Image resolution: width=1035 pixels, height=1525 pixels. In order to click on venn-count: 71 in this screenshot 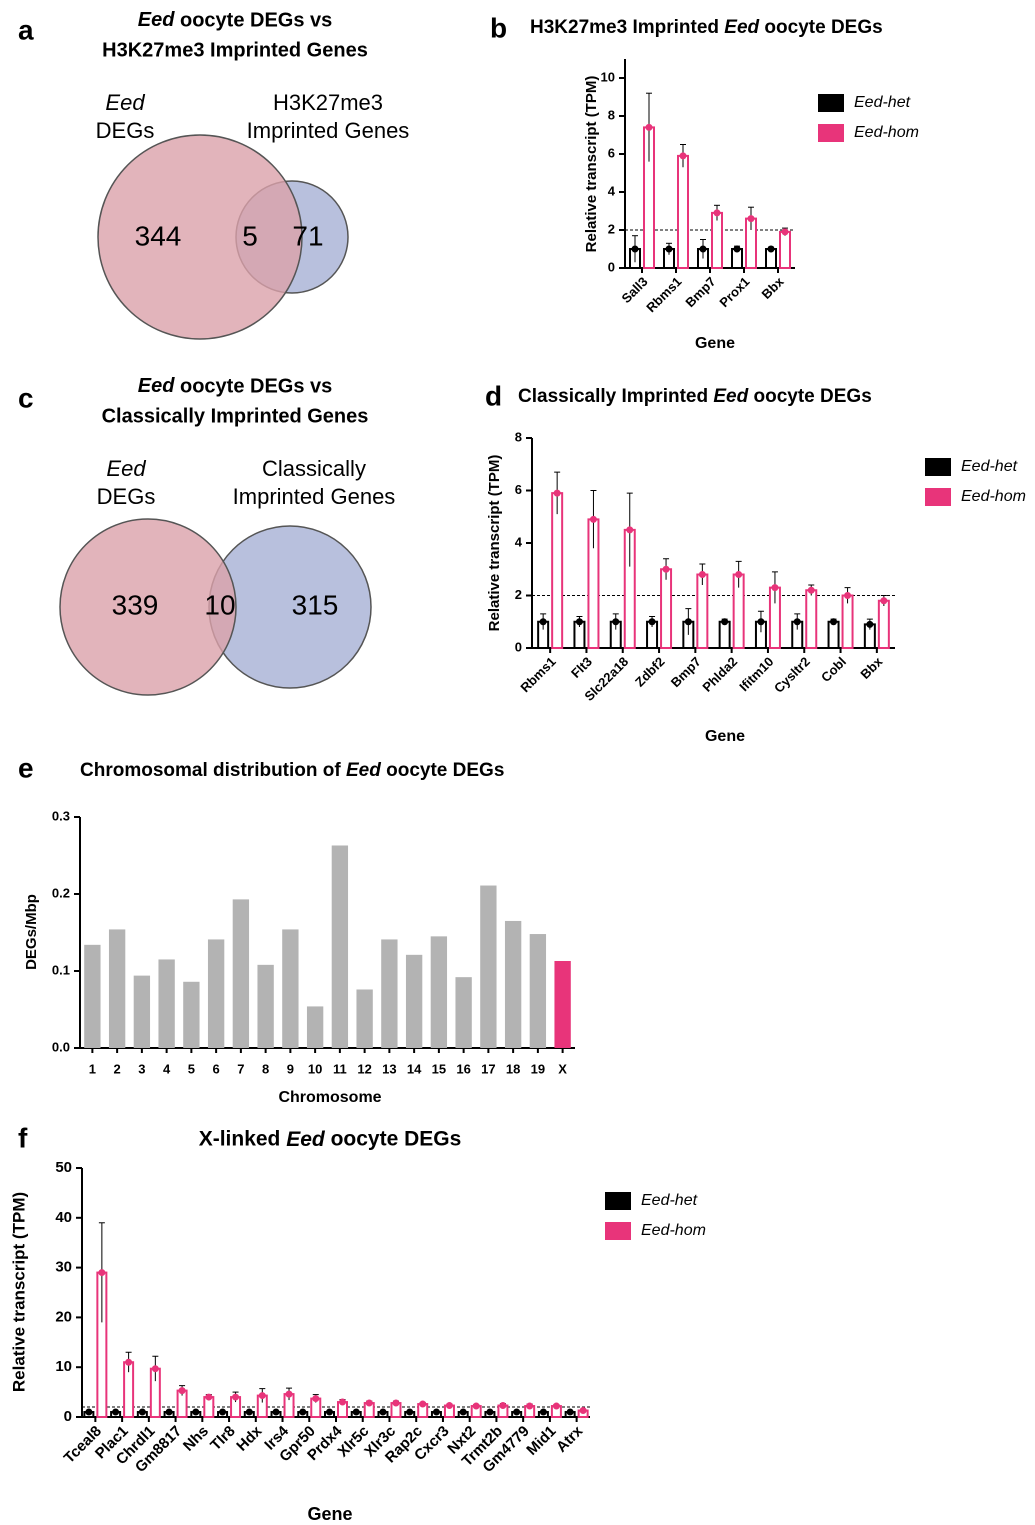, I will do `click(307, 235)`.